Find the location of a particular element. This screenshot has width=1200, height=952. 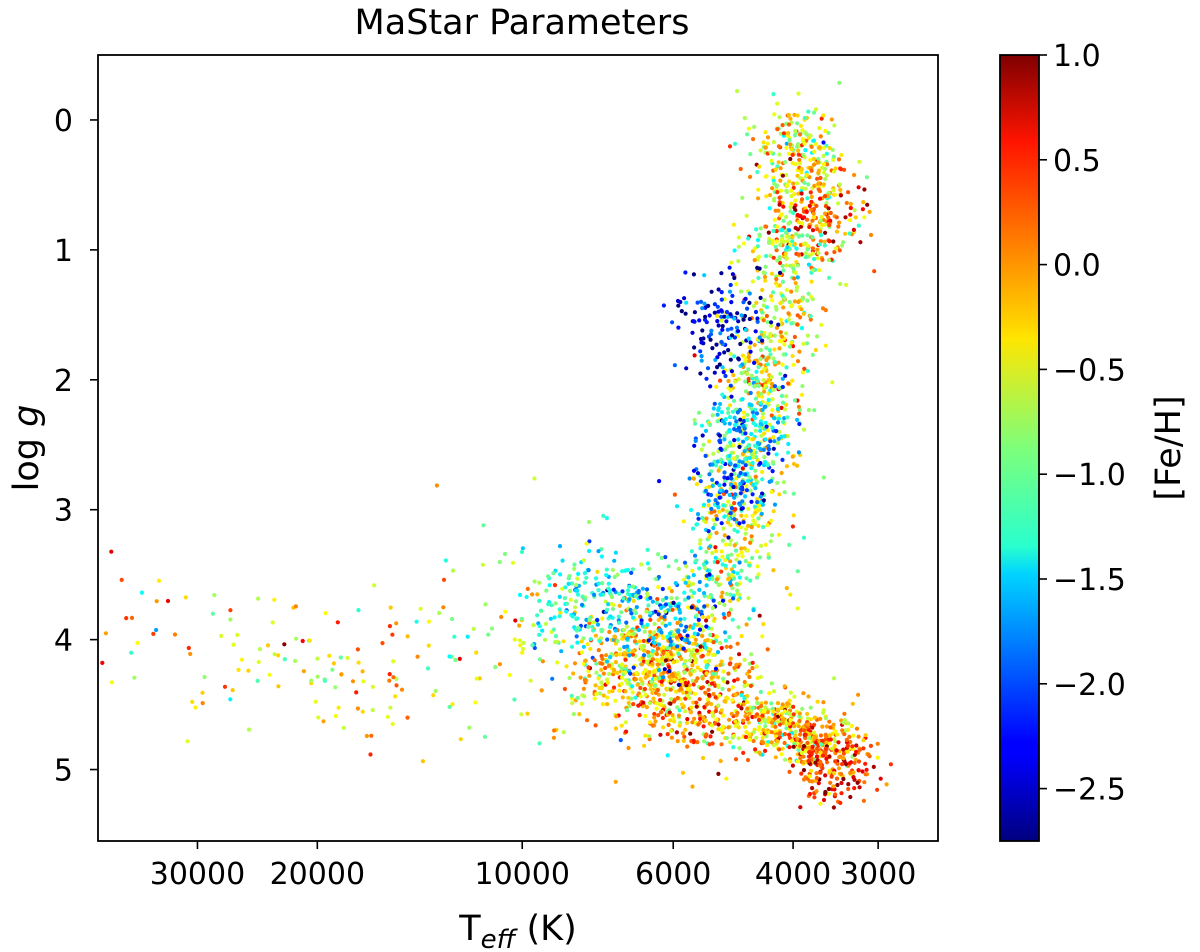

y-tick-label: 2 is located at coordinates (63, 381).